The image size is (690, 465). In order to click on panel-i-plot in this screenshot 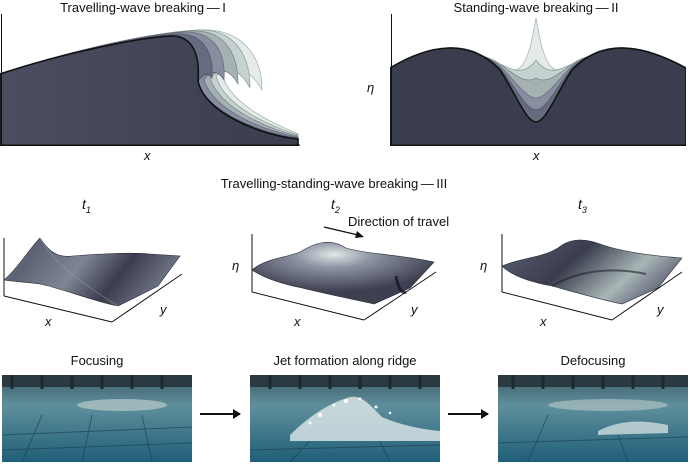, I will do `click(150, 80)`.